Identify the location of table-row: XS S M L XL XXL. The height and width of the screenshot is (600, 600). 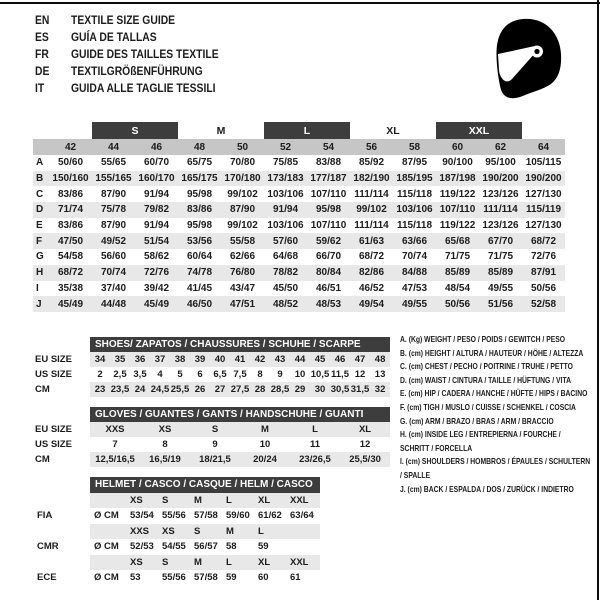
(177, 500).